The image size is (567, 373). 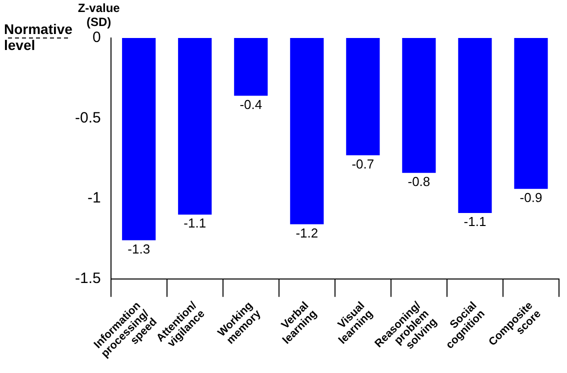 What do you see at coordinates (96, 37) in the screenshot?
I see `y-tick-label: 0` at bounding box center [96, 37].